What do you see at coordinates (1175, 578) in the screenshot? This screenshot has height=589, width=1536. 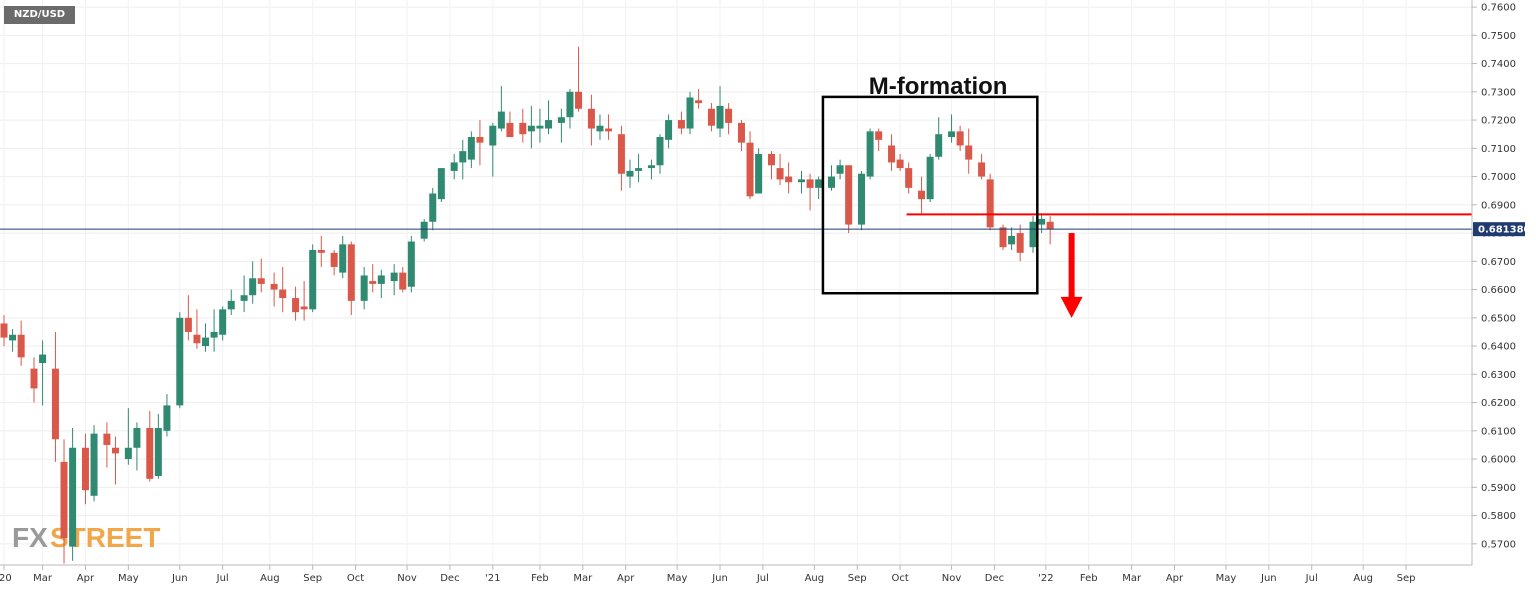 I see `x-tick-label: Apr` at bounding box center [1175, 578].